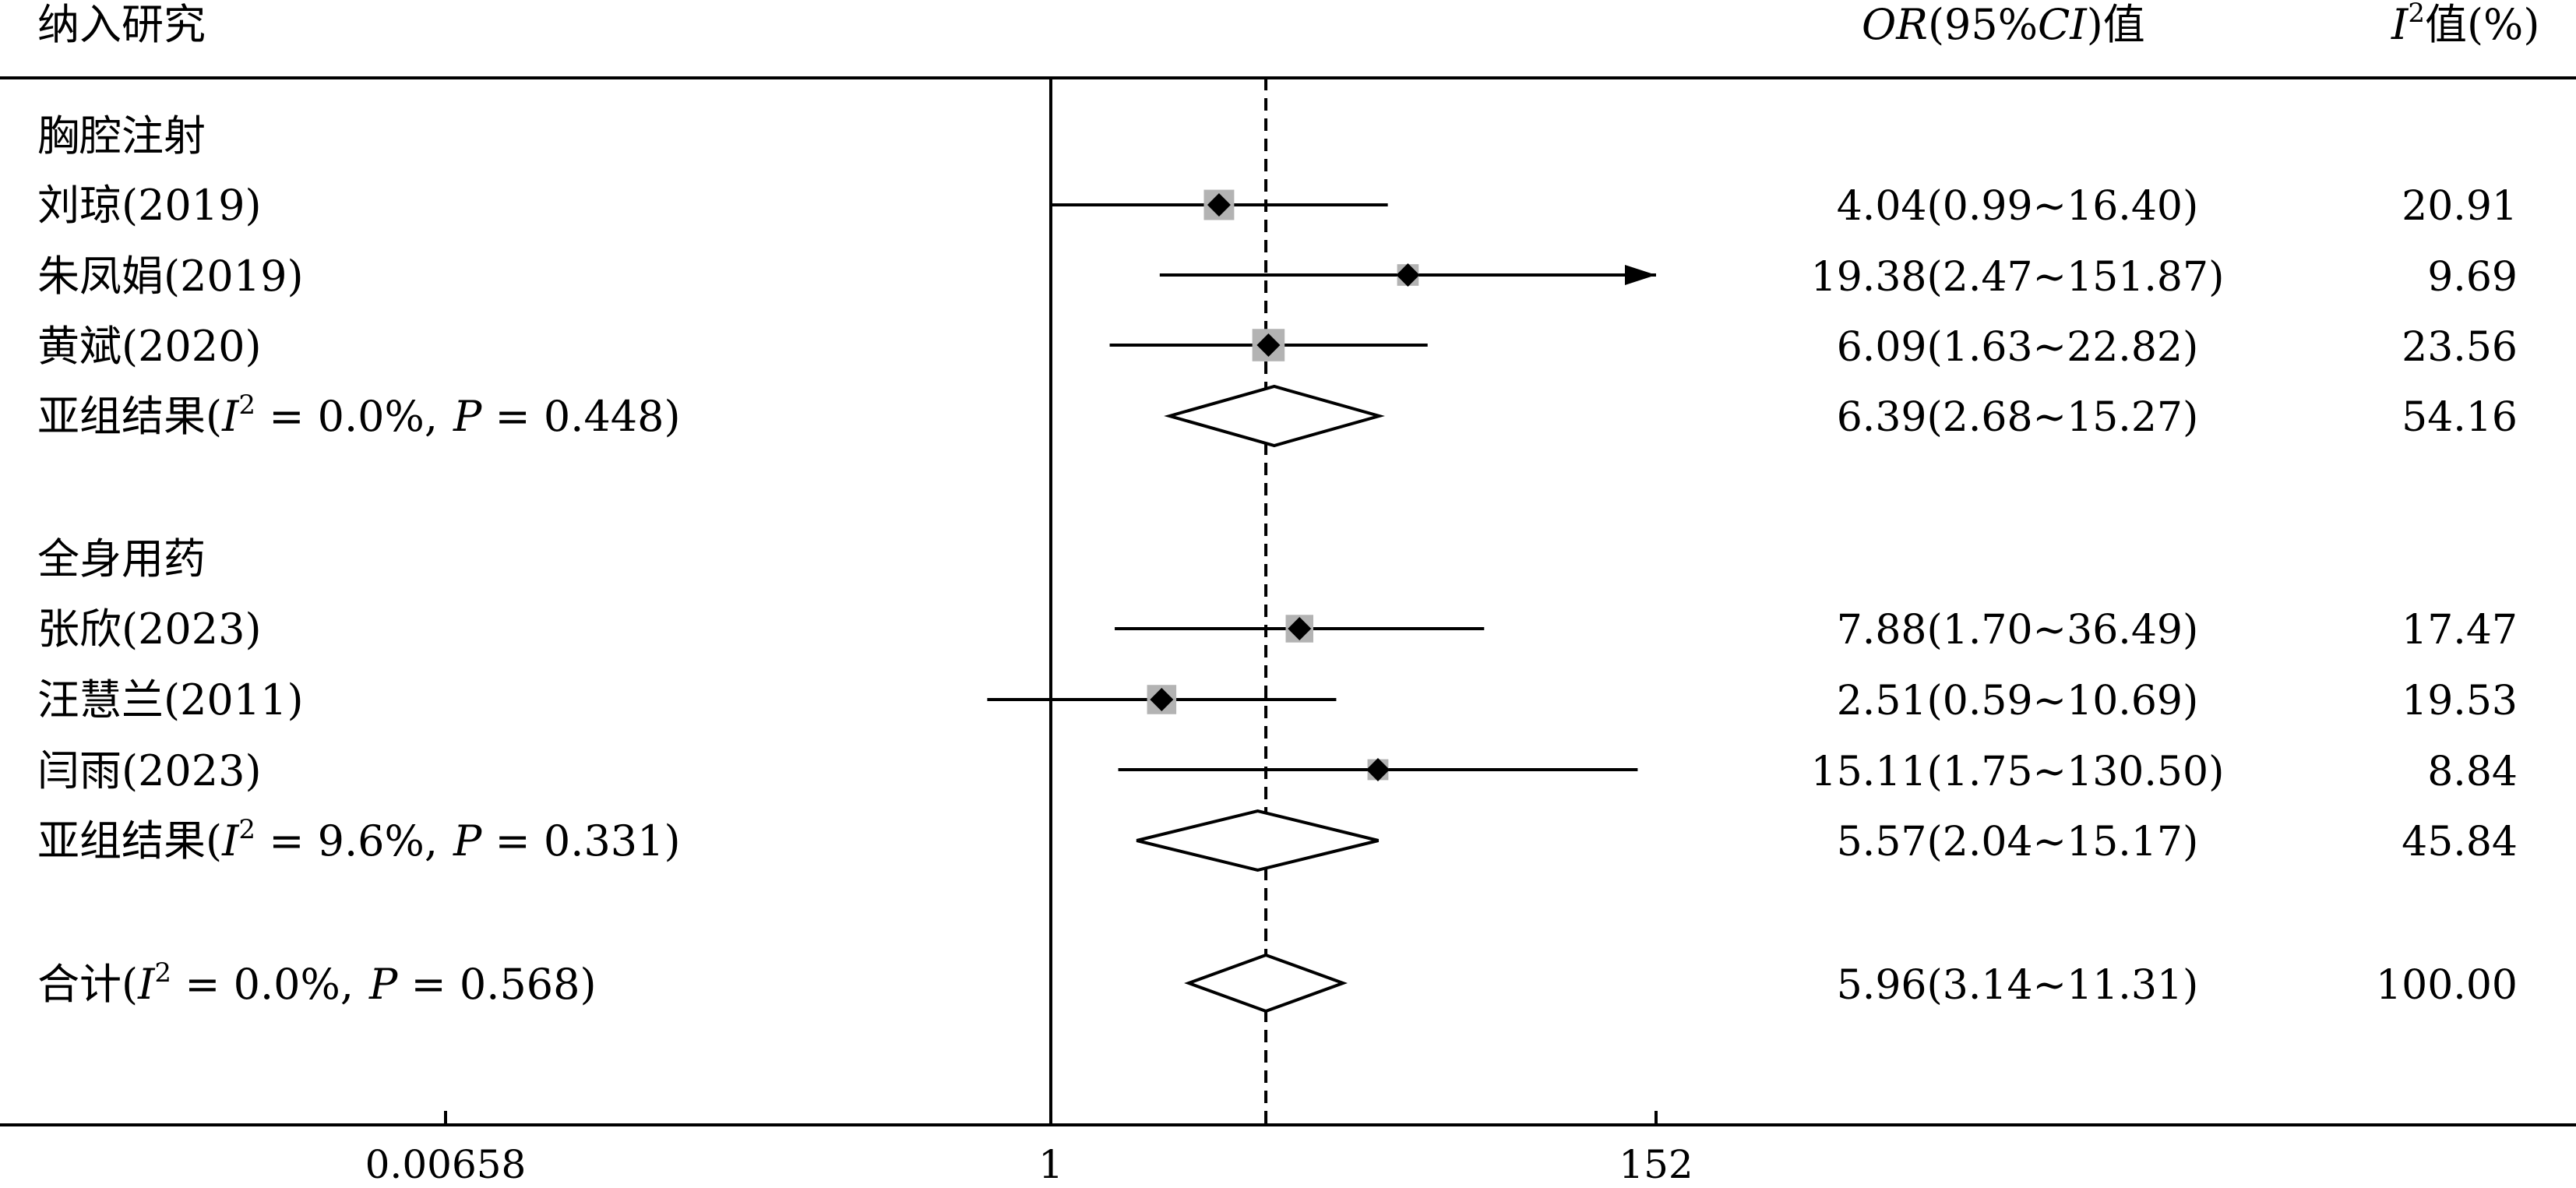  What do you see at coordinates (2472, 772) in the screenshot?
I see `weight-value: 8.84` at bounding box center [2472, 772].